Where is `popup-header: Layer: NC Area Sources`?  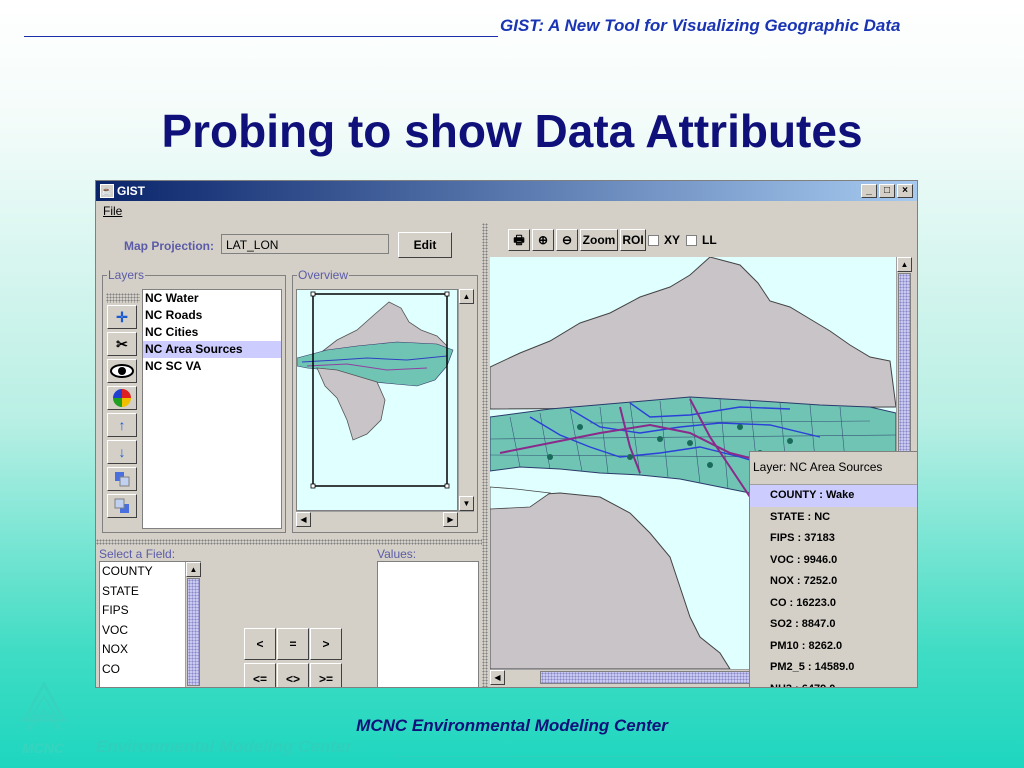
popup-header: Layer: NC Area Sources is located at coordinates (833, 468).